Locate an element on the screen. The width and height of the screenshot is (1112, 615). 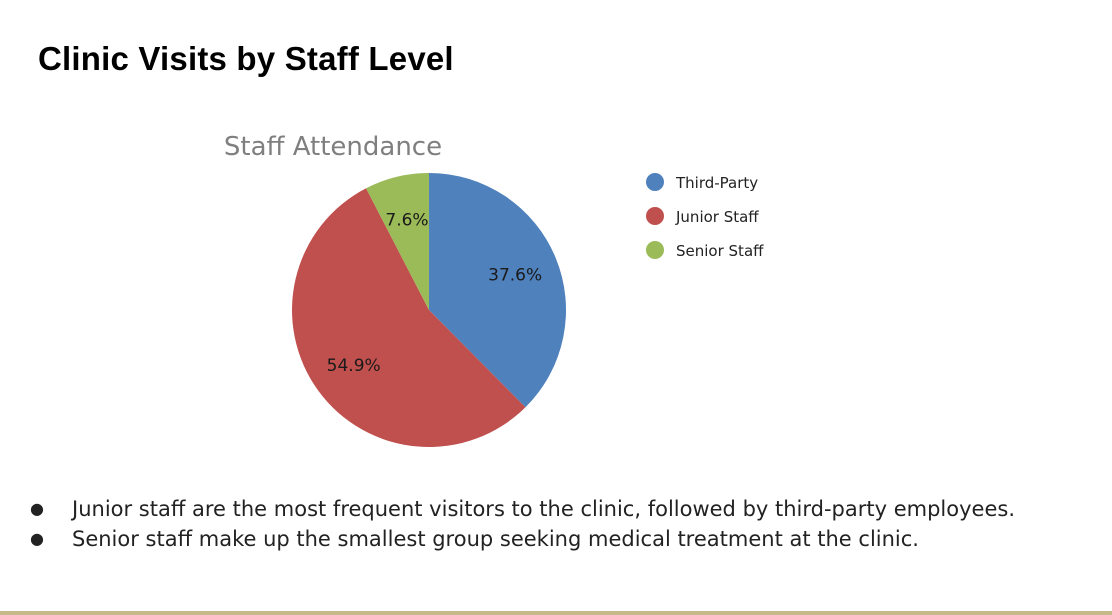
chart-title: Staff Attendance is located at coordinates (333, 147).